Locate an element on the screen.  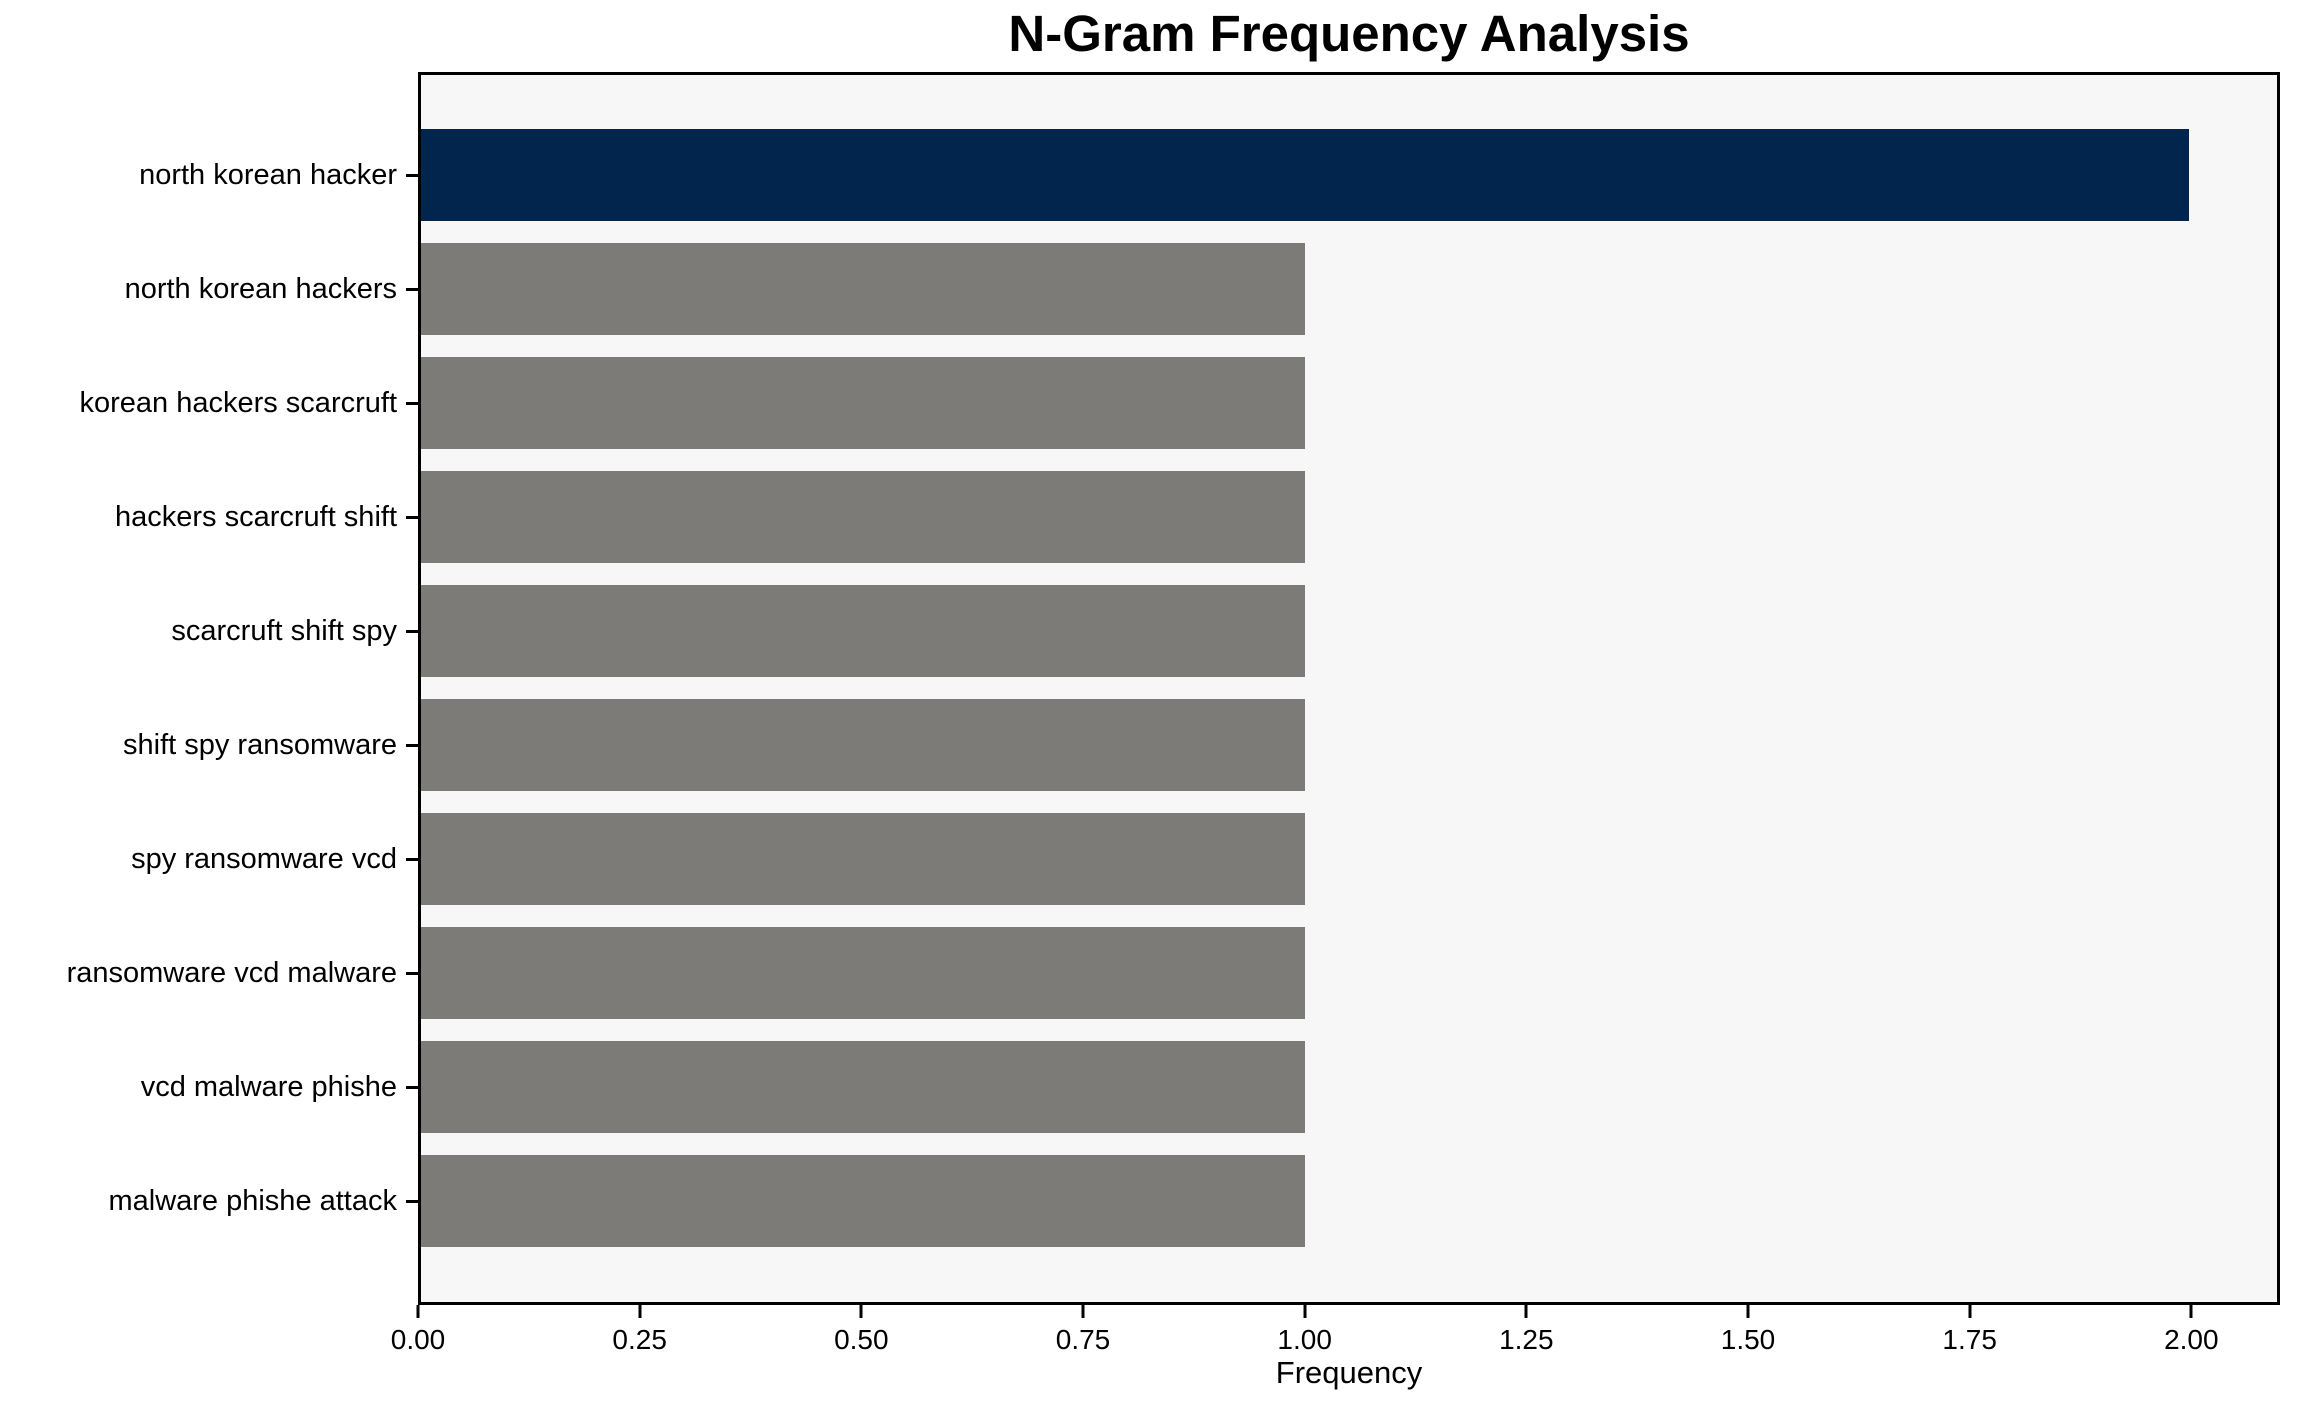
y-tick-label: ransomware vcd malware is located at coordinates (231, 972).